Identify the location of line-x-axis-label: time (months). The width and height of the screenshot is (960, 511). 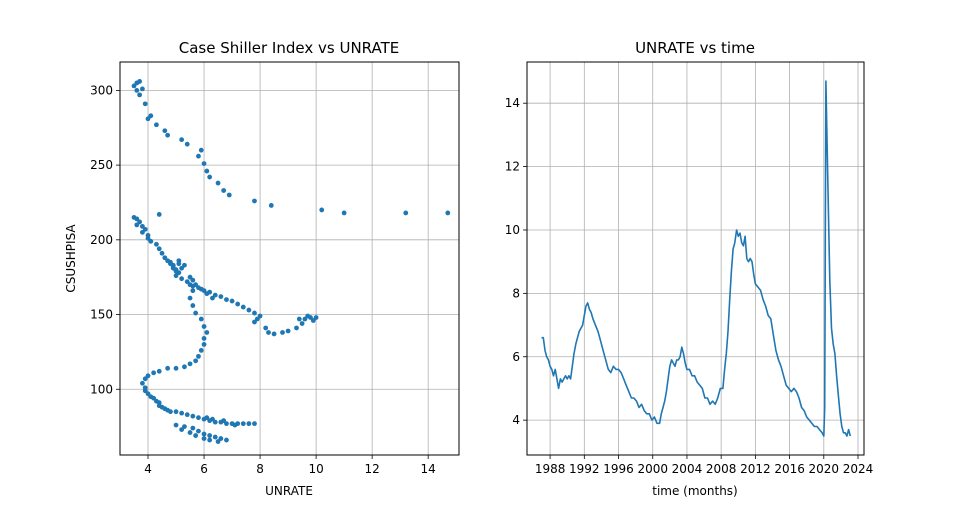
(695, 491).